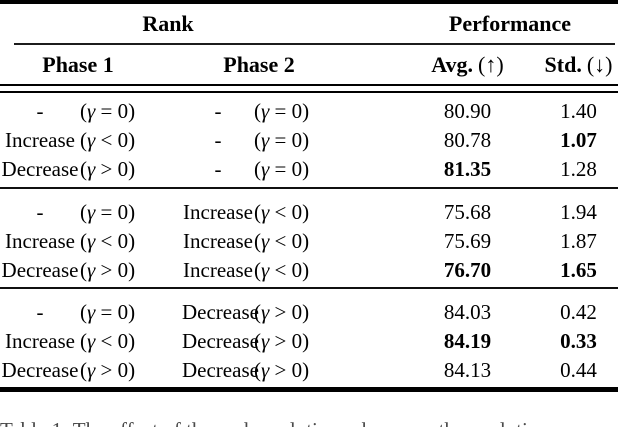  Describe the element at coordinates (452, 64) in the screenshot. I see `avg-label: Avg.` at that location.